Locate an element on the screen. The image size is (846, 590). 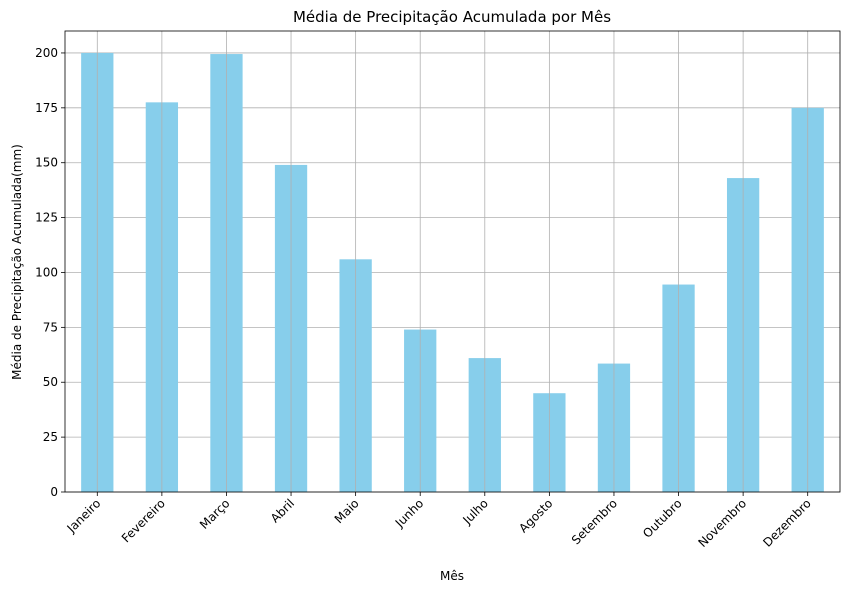
y-tick-label: 50 is located at coordinates (50, 382).